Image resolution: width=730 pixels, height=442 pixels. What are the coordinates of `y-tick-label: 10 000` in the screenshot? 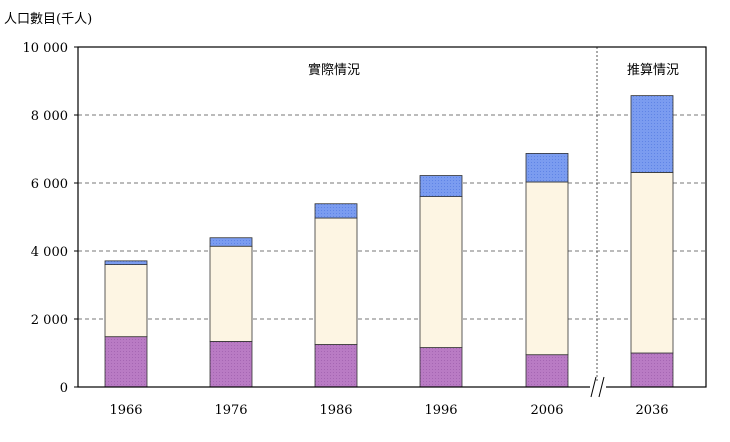 It's located at (46, 48).